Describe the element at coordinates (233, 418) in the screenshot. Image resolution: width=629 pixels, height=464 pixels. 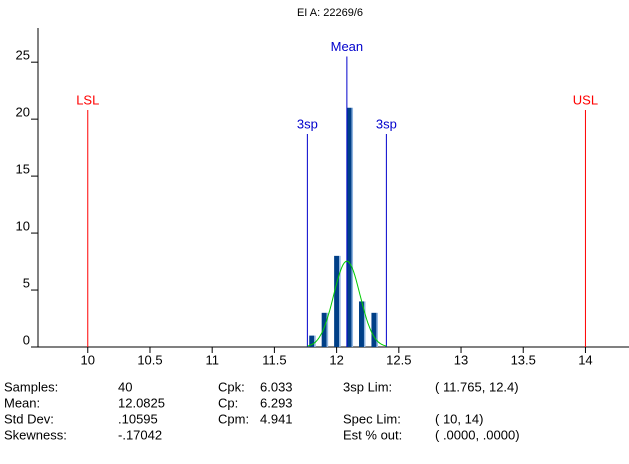
I see `stat-label: Cpm:` at that location.